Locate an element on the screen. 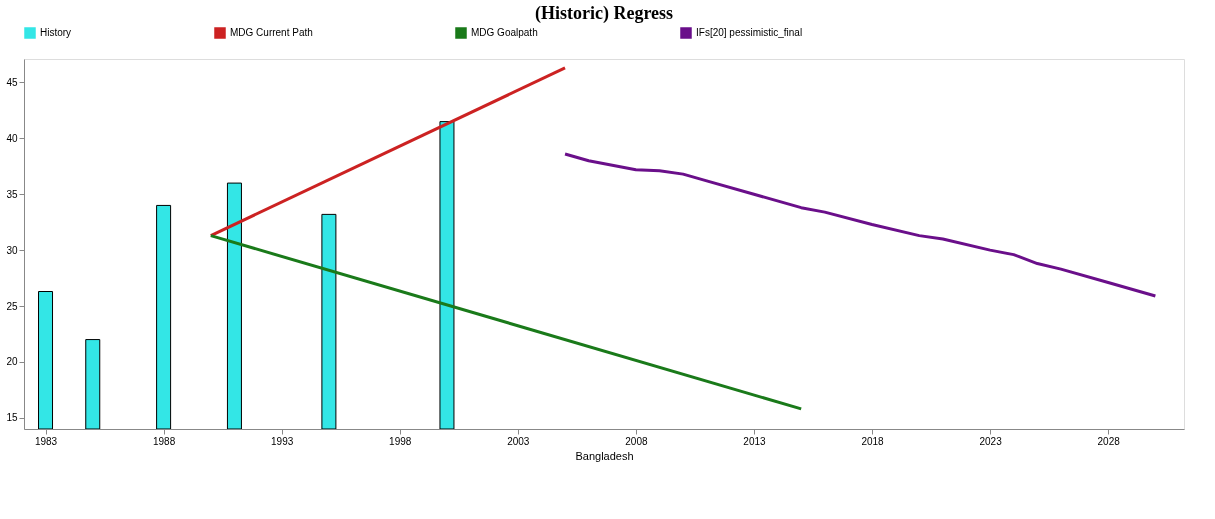  legend-label: IFs[20] pessimistic_final is located at coordinates (749, 32).